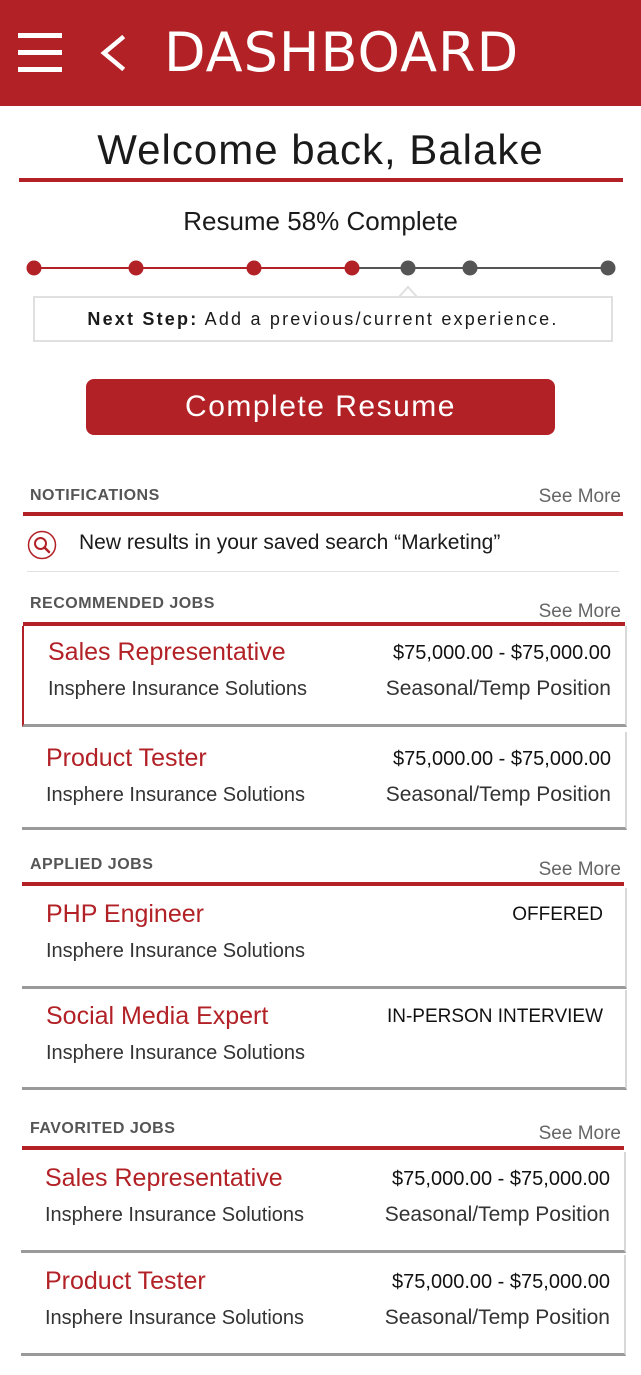  Describe the element at coordinates (342, 52) in the screenshot. I see `page-title: DASHBOARD` at that location.